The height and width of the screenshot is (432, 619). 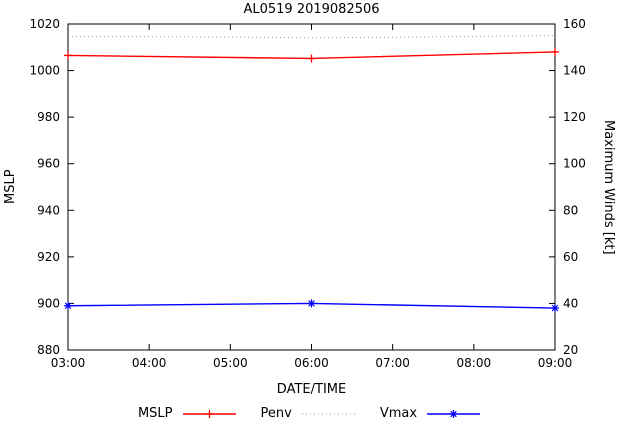 I want to click on y-axis-label-right: Maximum Winds [kt], so click(x=608, y=187).